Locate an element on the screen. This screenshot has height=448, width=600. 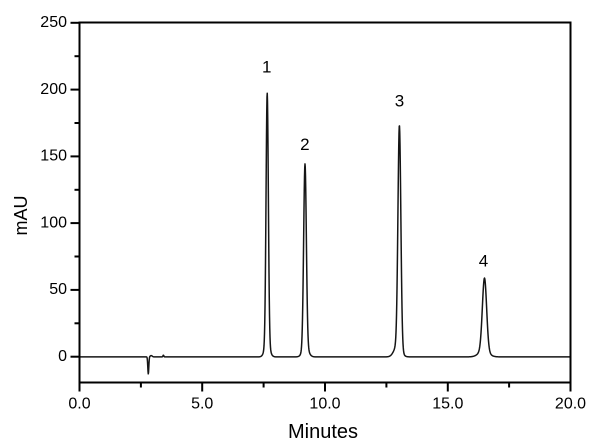
svg-text: 2 is located at coordinates (304, 144).